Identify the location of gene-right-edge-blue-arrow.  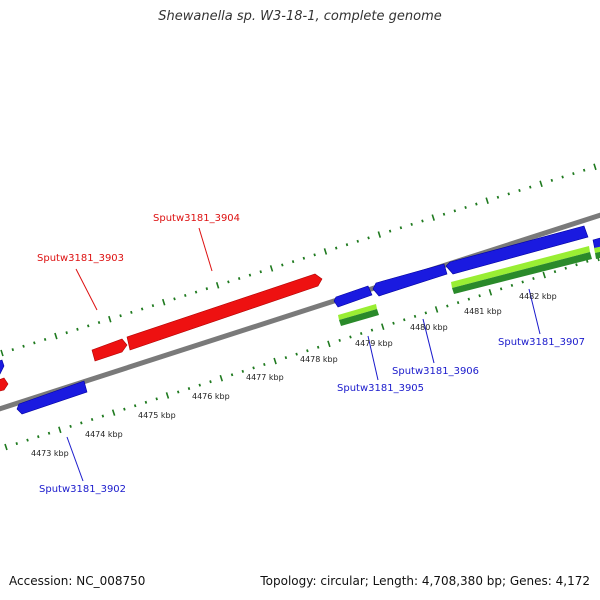
(596, 244).